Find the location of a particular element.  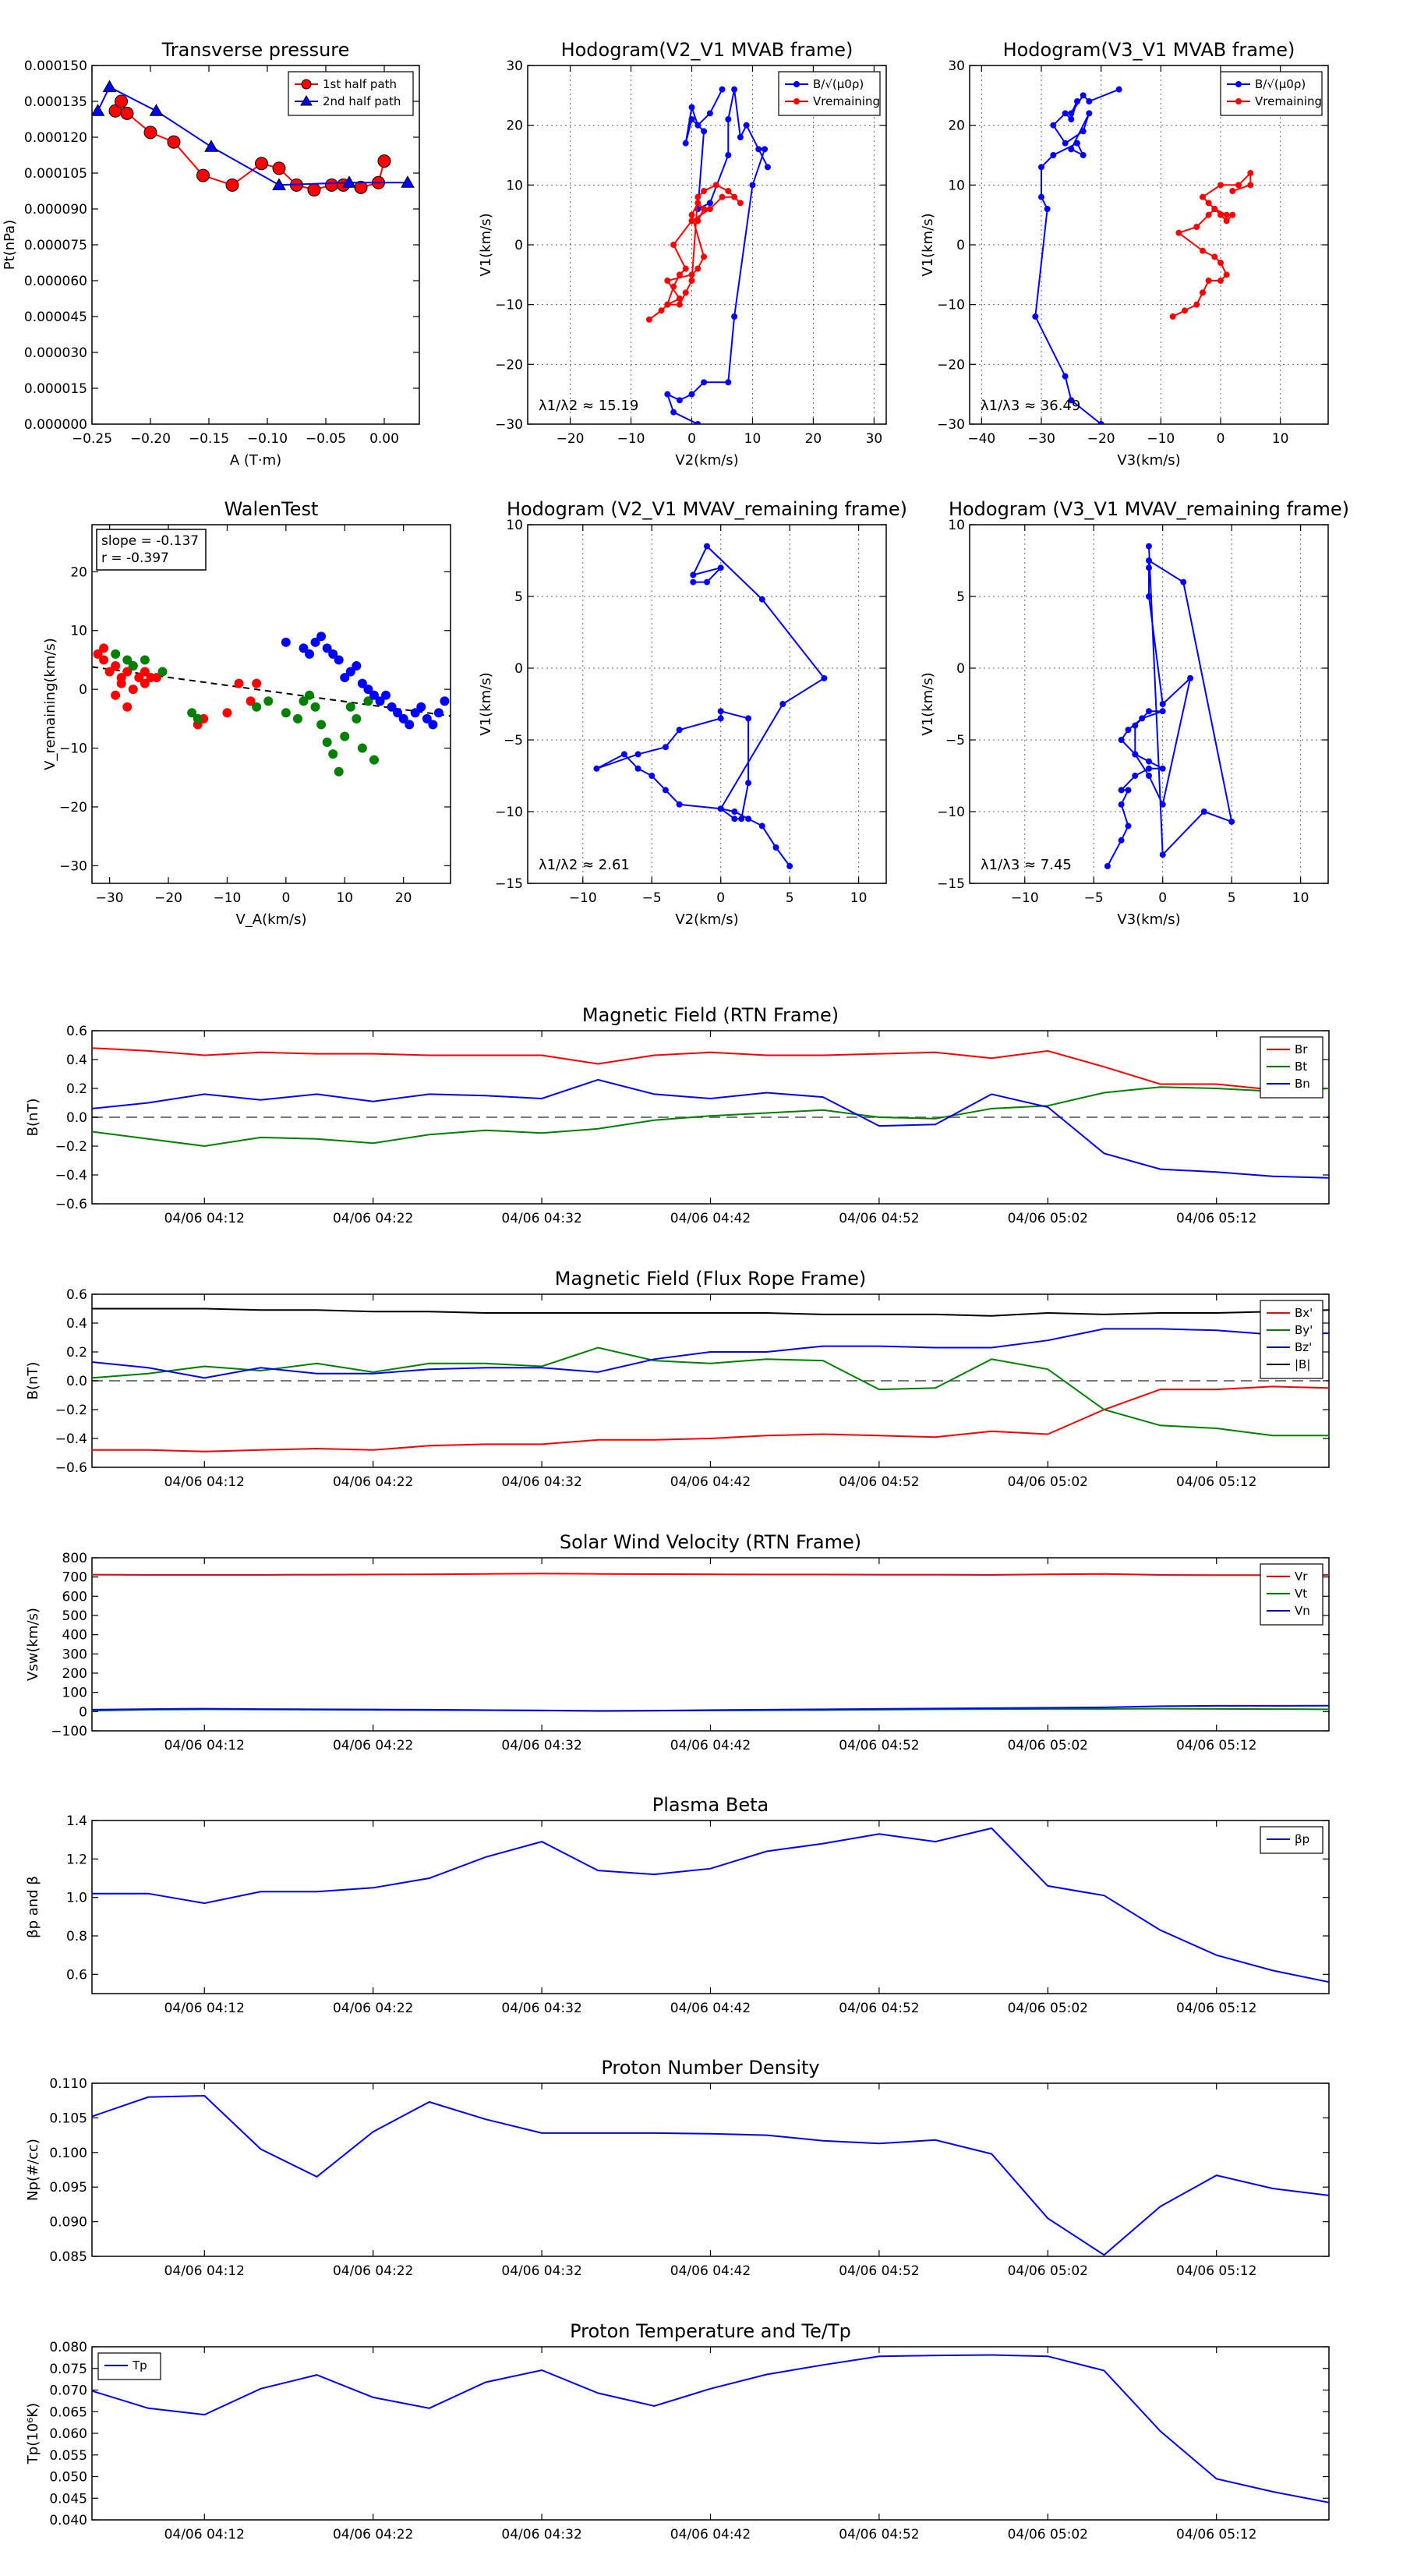

legend: Tp is located at coordinates (129, 2366).